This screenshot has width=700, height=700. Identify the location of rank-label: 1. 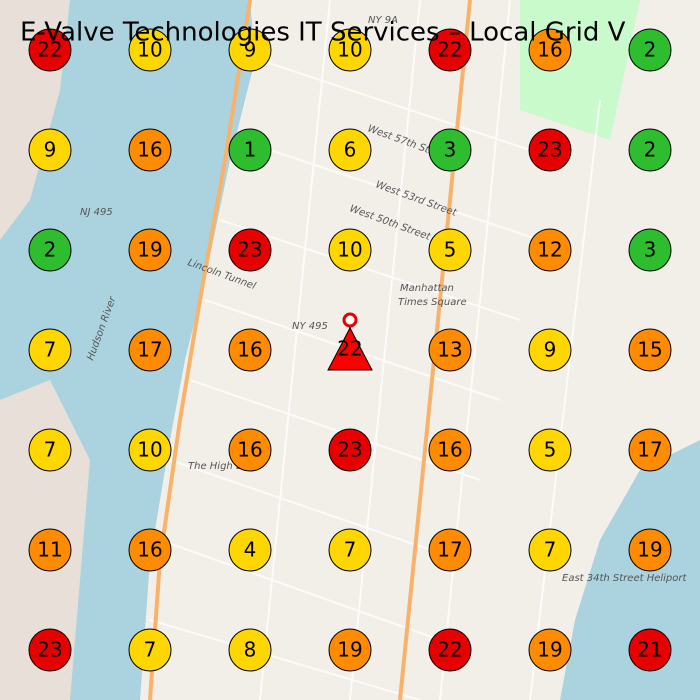
(250, 150).